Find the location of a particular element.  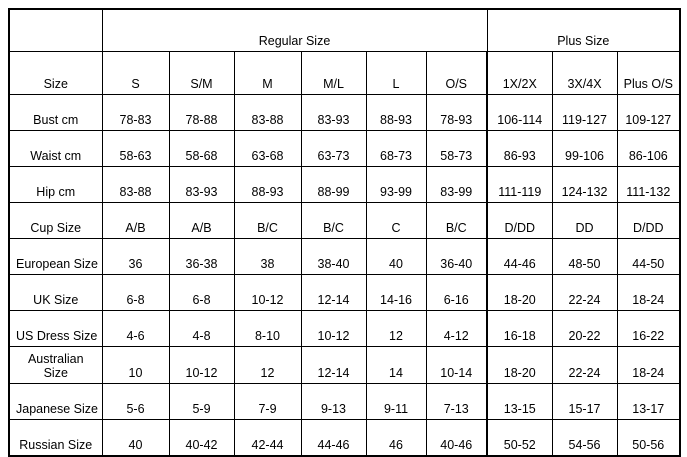

cell-australian-size-m-l: 12-14 is located at coordinates (333, 365).